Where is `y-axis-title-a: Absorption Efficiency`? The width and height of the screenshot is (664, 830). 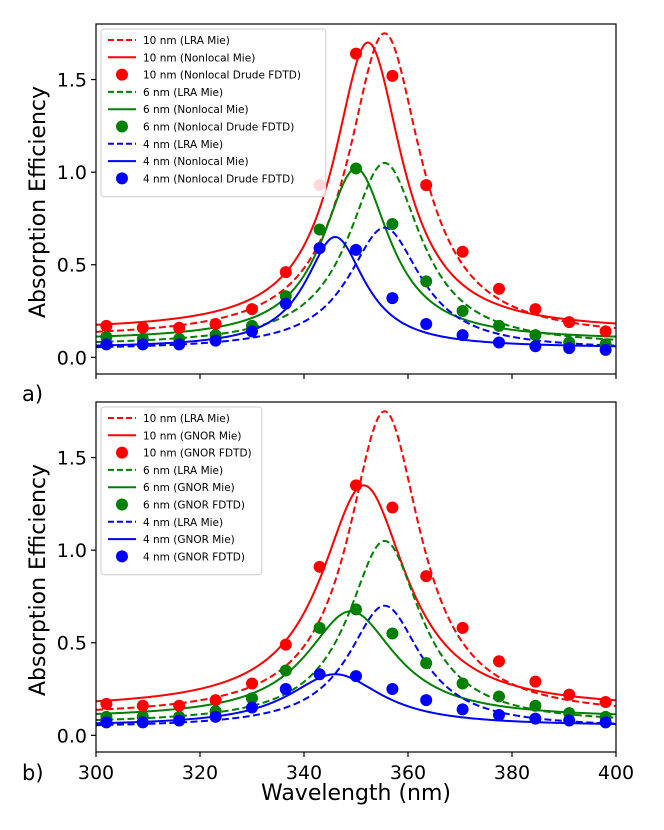
y-axis-title-a: Absorption Efficiency is located at coordinates (38, 202).